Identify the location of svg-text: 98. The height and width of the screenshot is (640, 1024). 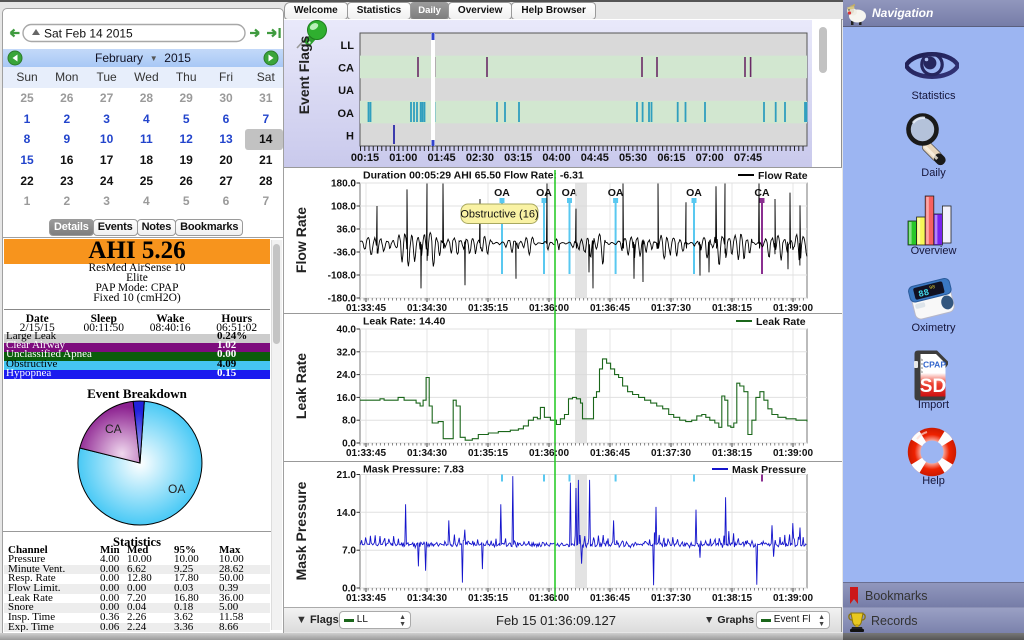
(932, 287).